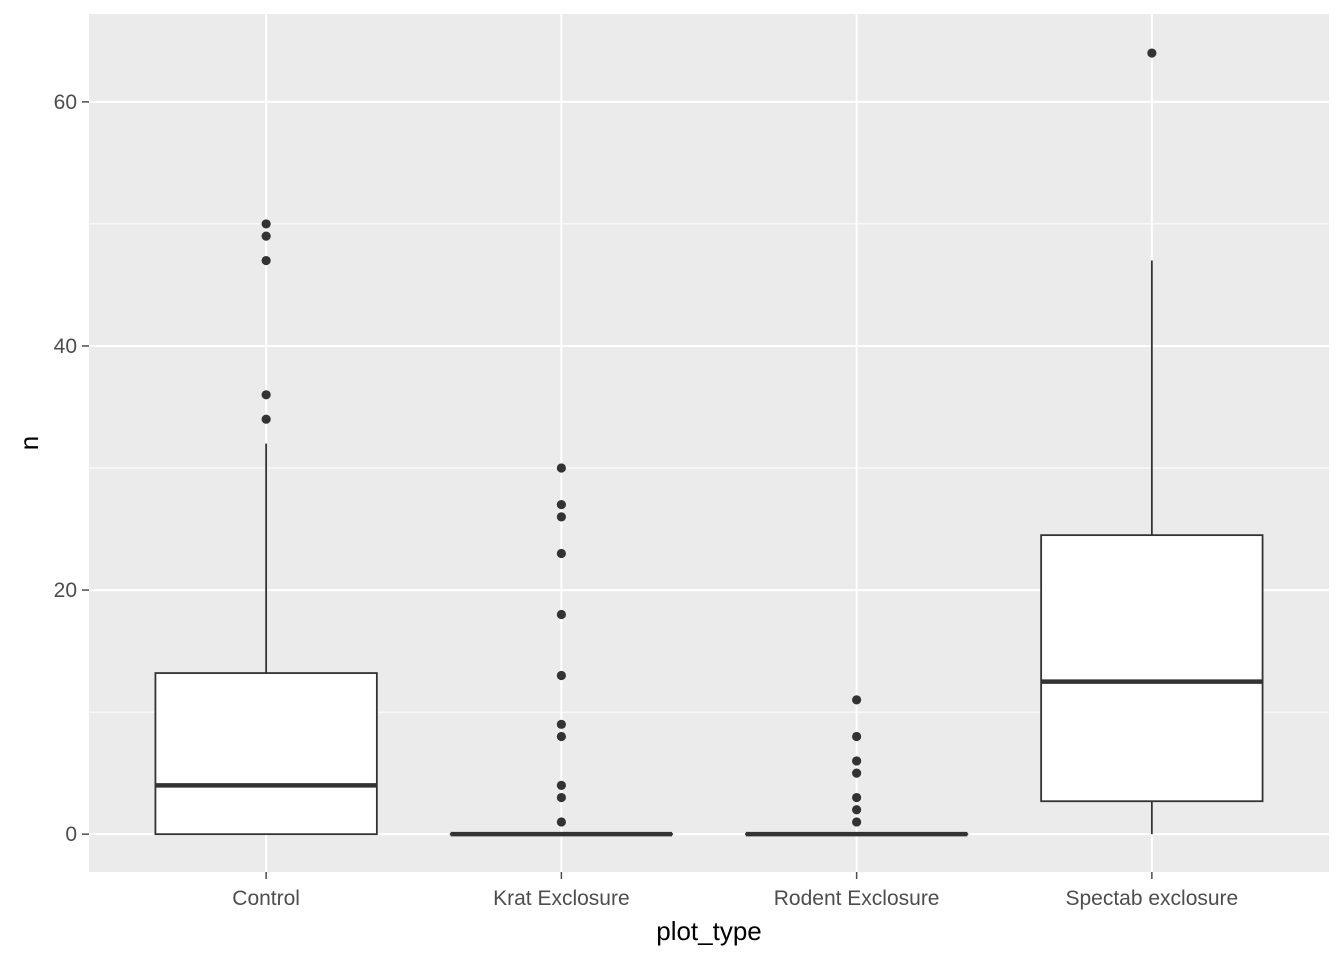  Describe the element at coordinates (65, 346) in the screenshot. I see `y-tick-label: 40` at that location.